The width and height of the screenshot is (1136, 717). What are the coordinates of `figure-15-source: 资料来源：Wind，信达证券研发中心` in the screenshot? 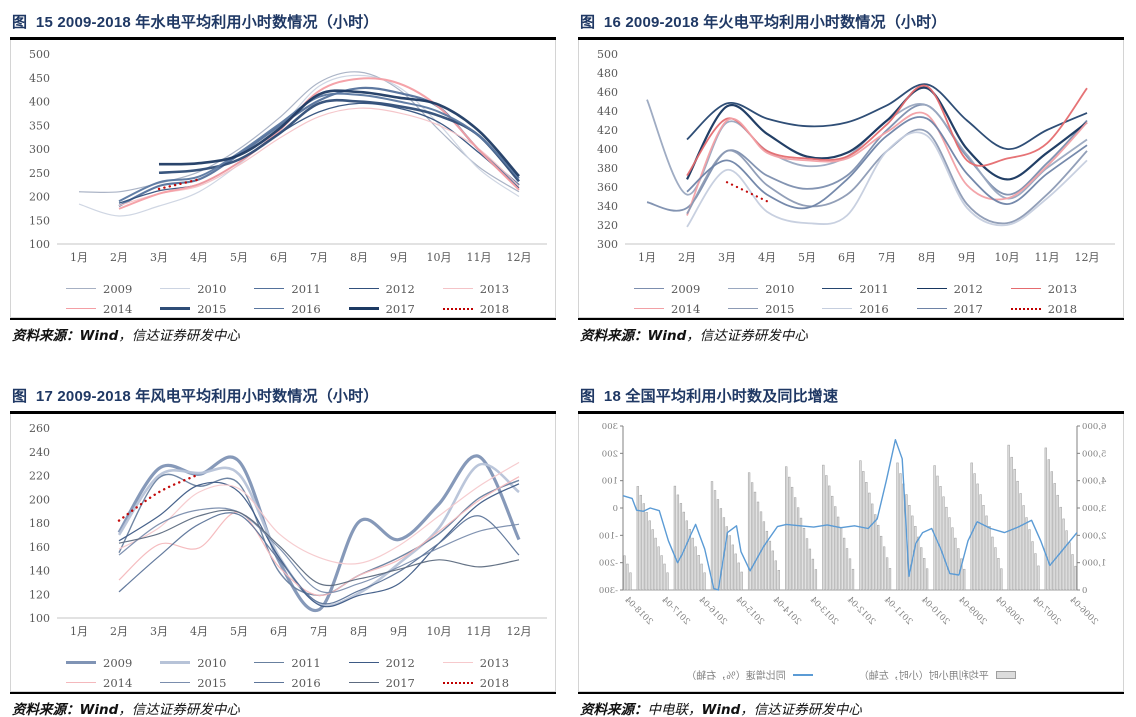 It's located at (283, 332).